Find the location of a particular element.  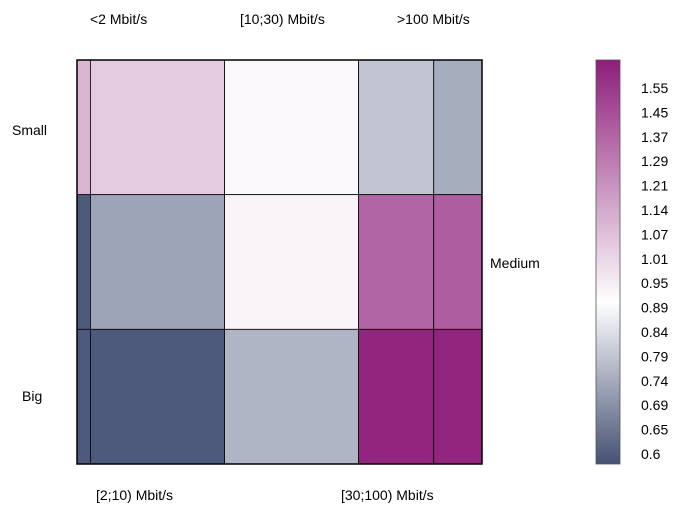

x-bottom-label-2: [30;100) Mbit/s is located at coordinates (387, 495).